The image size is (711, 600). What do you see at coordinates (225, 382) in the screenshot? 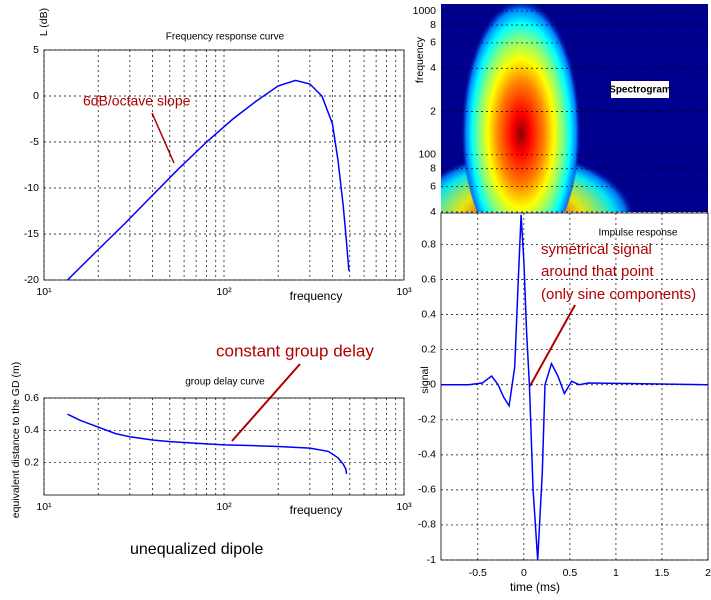
I see `chart-title: group delay curve` at bounding box center [225, 382].